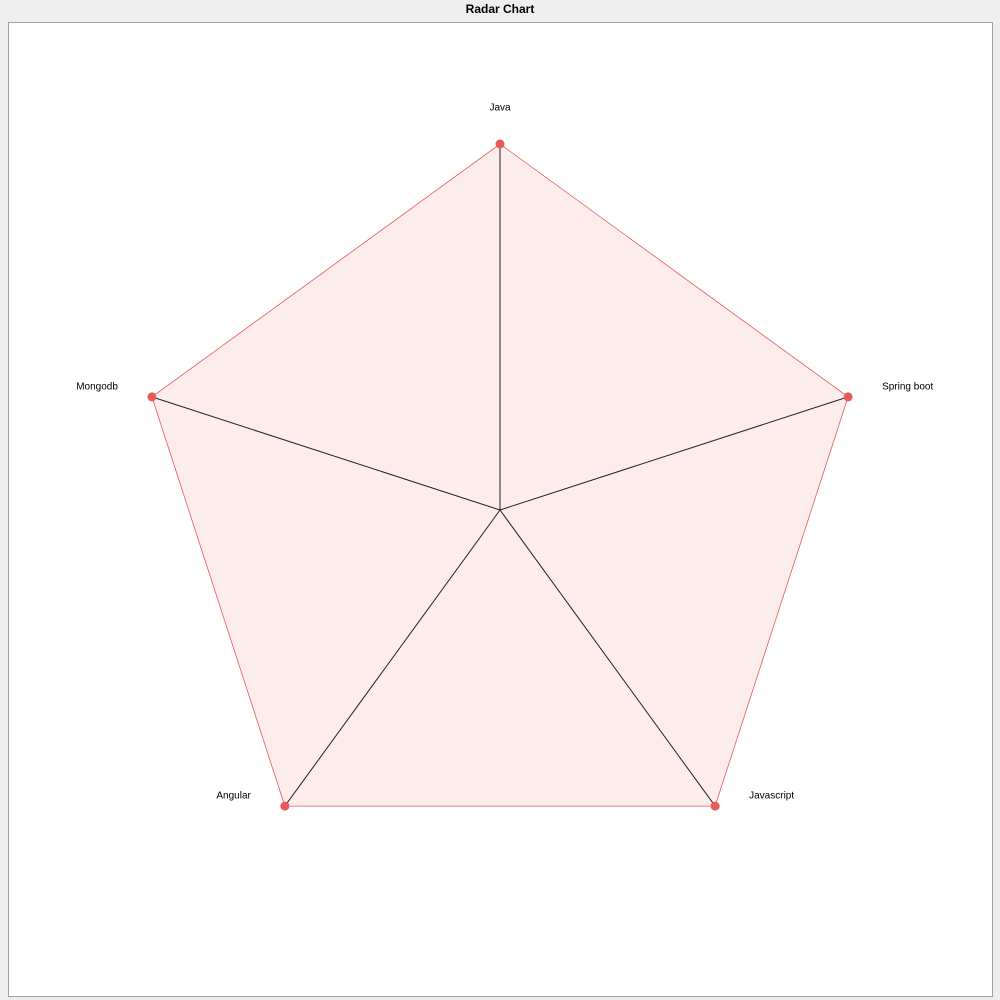 The image size is (1000, 1000). What do you see at coordinates (674, 453) in the screenshot?
I see `axis-line-spring-boot` at bounding box center [674, 453].